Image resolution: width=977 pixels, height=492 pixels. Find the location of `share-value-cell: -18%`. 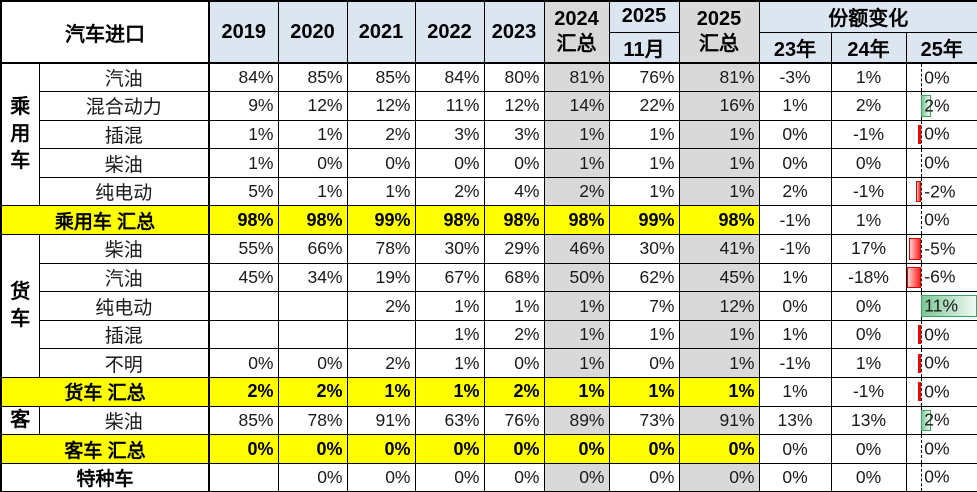

share-value-cell: -18% is located at coordinates (868, 277).